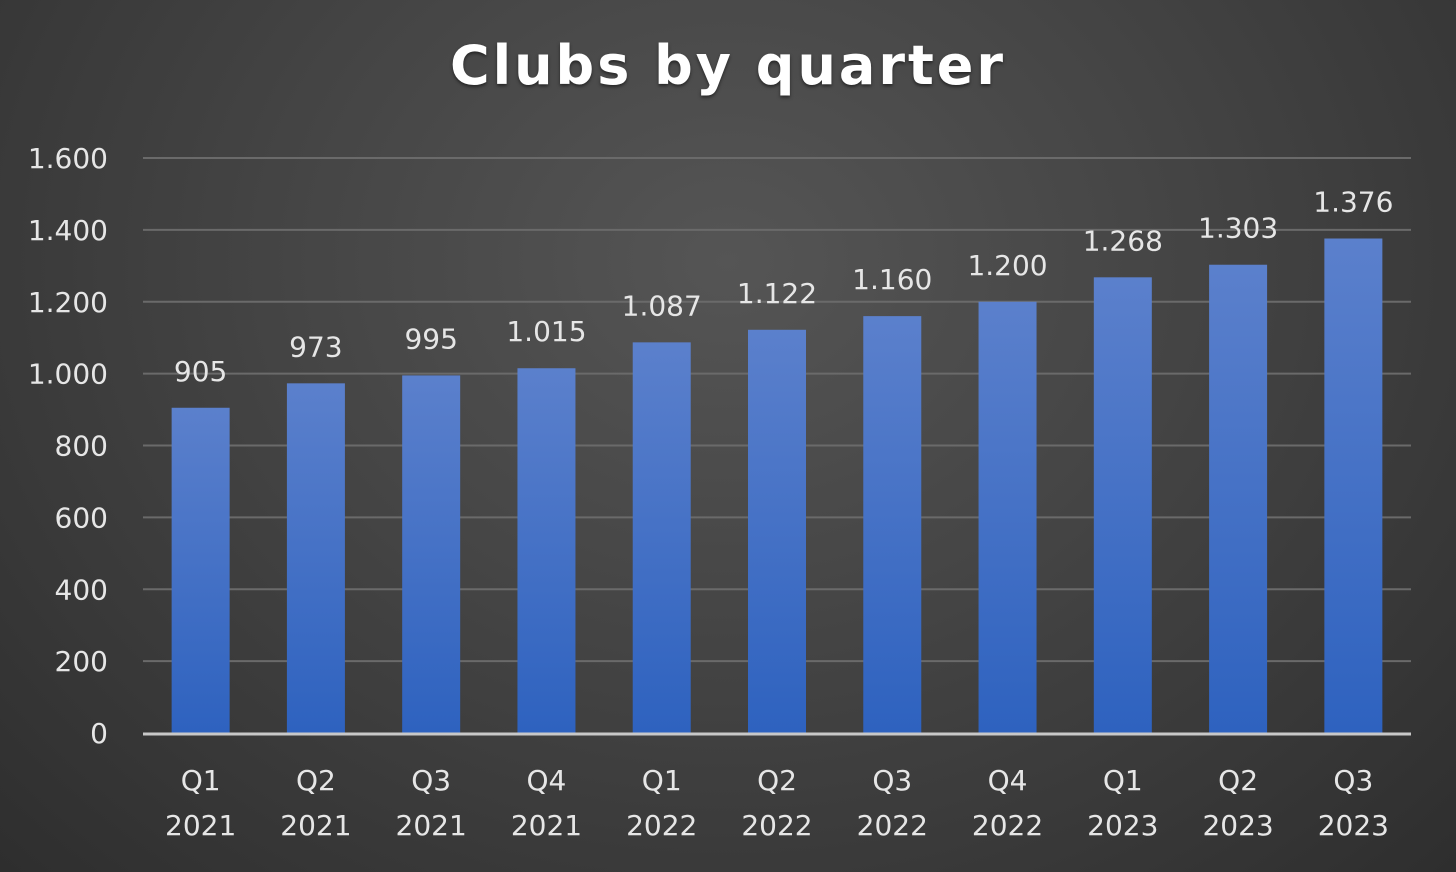  Describe the element at coordinates (728, 65) in the screenshot. I see `chart-title: Clubs by quarter` at that location.